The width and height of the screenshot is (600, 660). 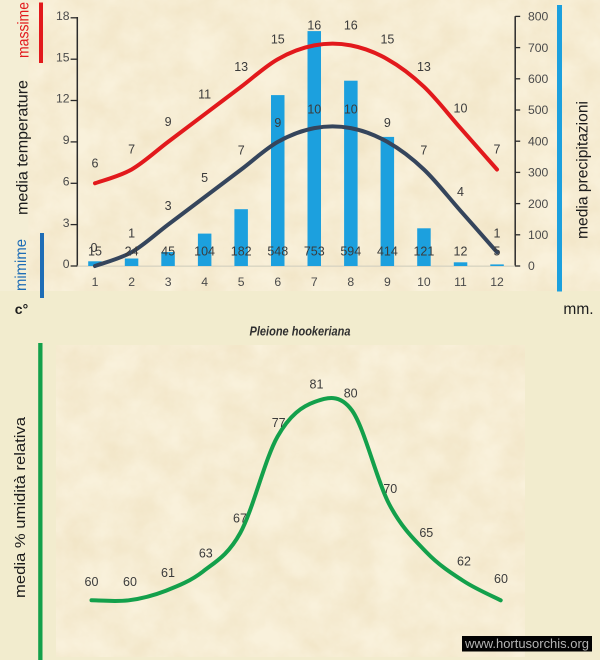 I want to click on svg-text: 18, so click(x=63, y=16).